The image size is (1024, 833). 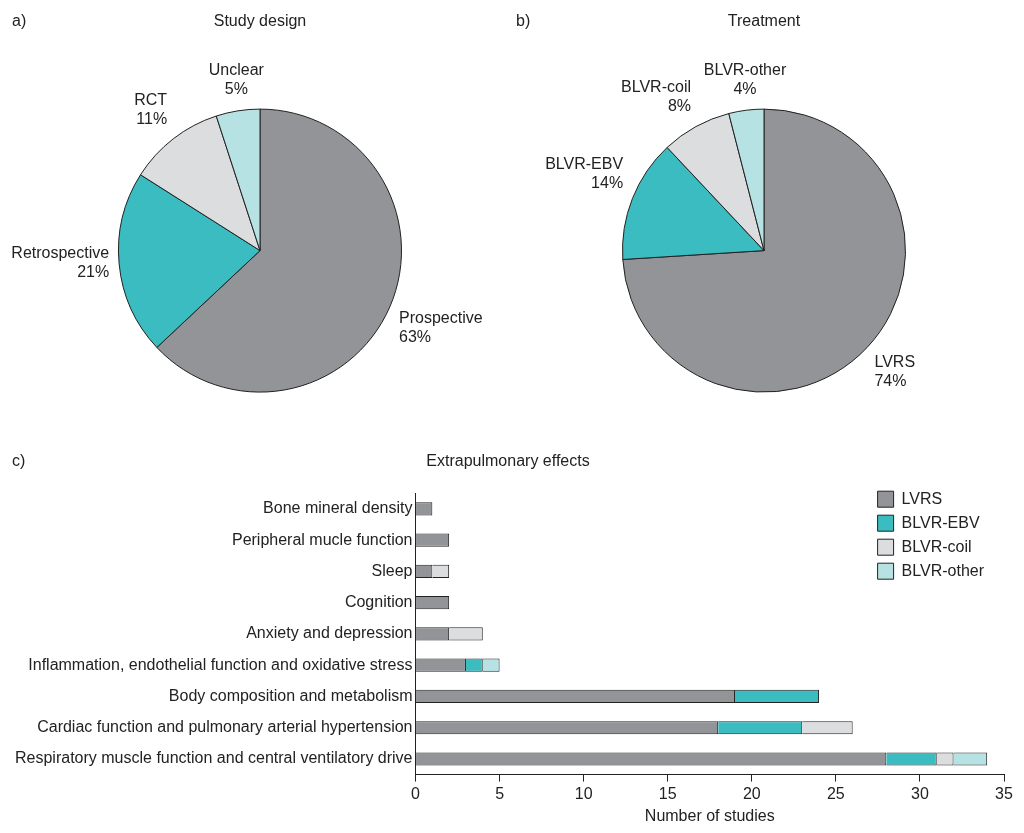 I want to click on slice-label: Retrospective, so click(x=60, y=253).